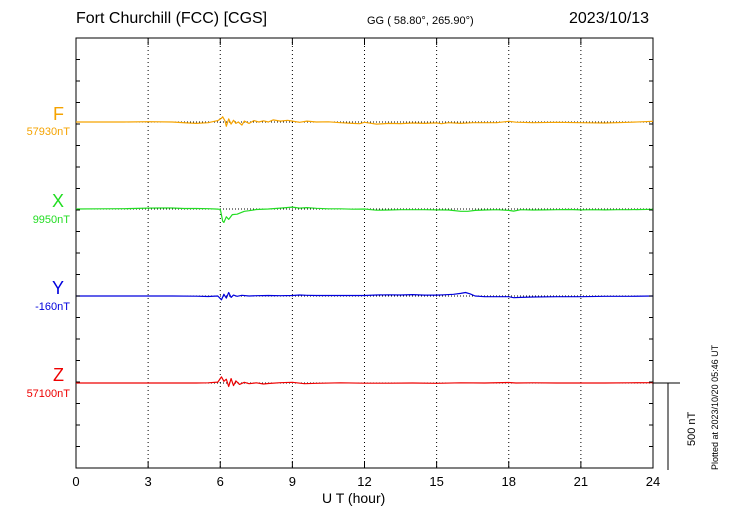  What do you see at coordinates (57, 288) in the screenshot?
I see `component-label-y: Y` at bounding box center [57, 288].